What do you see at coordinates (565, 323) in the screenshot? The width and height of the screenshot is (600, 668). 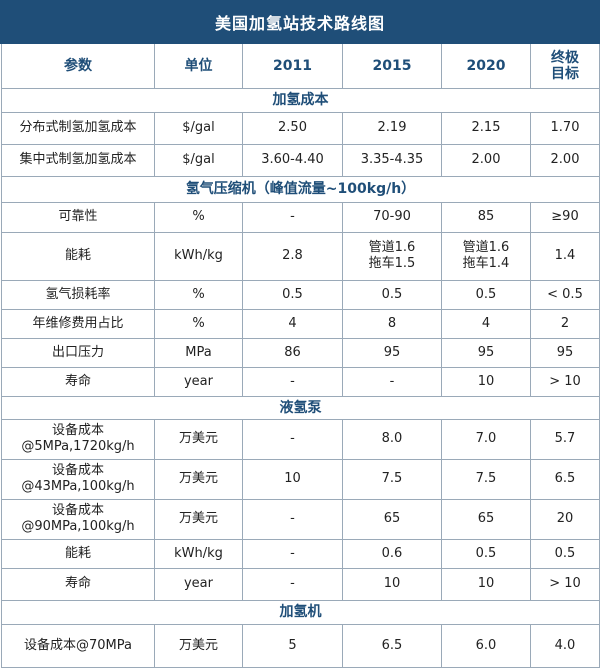 I see `value-cell: 2` at bounding box center [565, 323].